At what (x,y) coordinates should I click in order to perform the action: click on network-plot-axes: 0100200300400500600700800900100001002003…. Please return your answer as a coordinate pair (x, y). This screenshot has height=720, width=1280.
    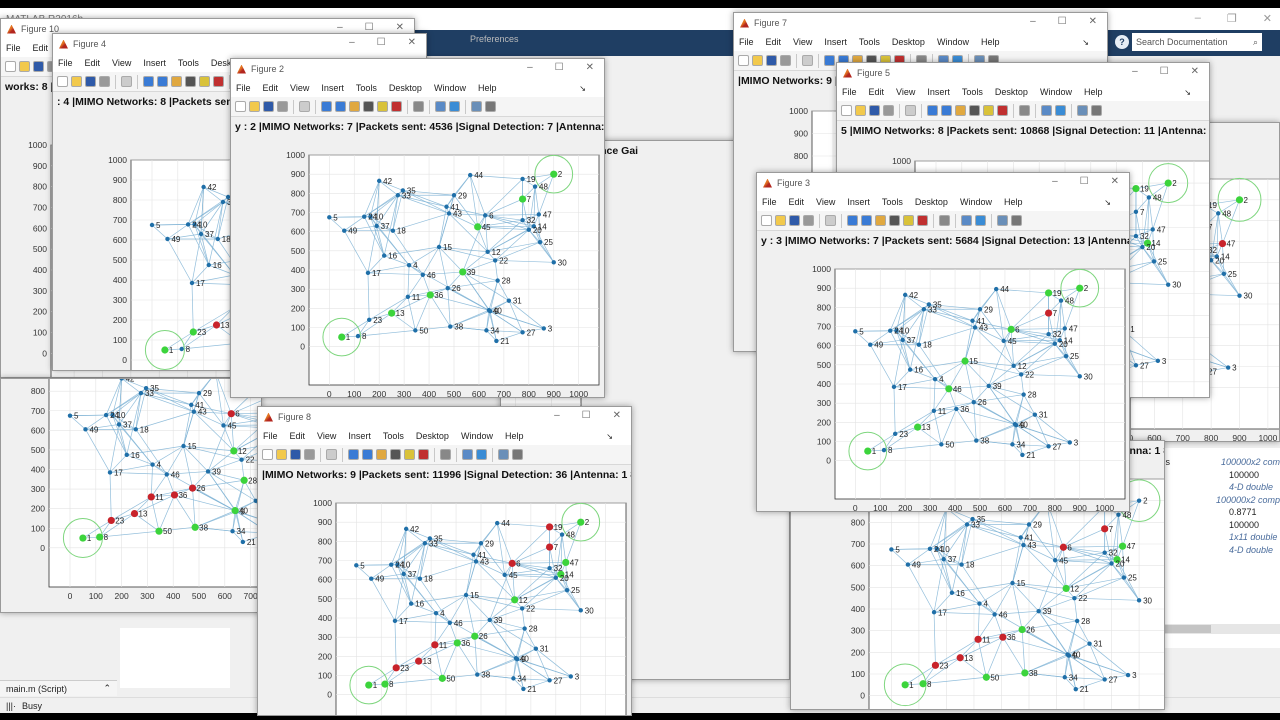
    Looking at the image, I should click on (469, 607).